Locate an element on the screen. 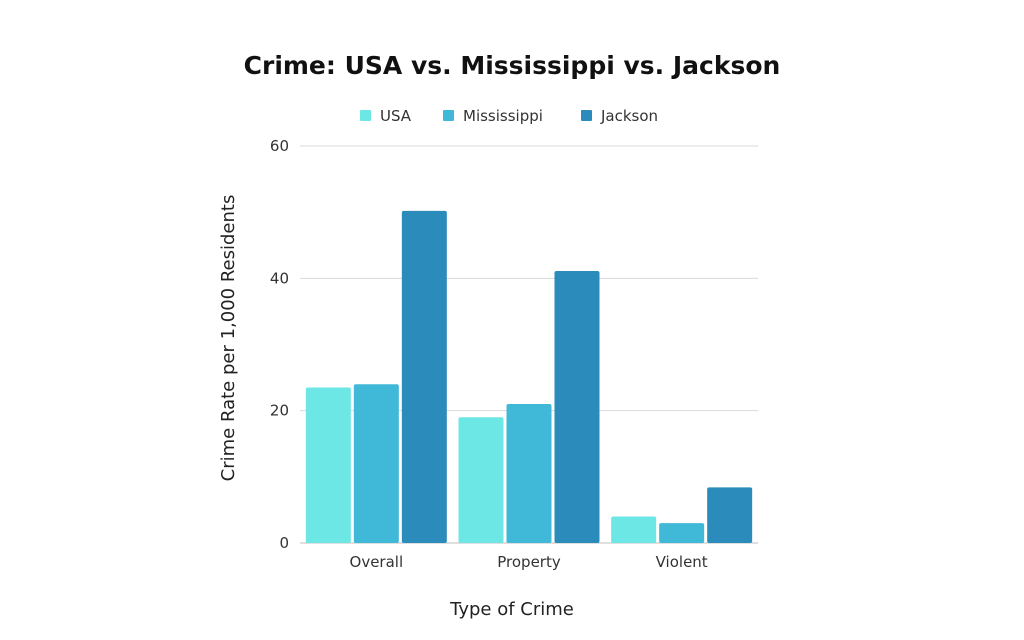  bar-jackson-violent is located at coordinates (730, 515).